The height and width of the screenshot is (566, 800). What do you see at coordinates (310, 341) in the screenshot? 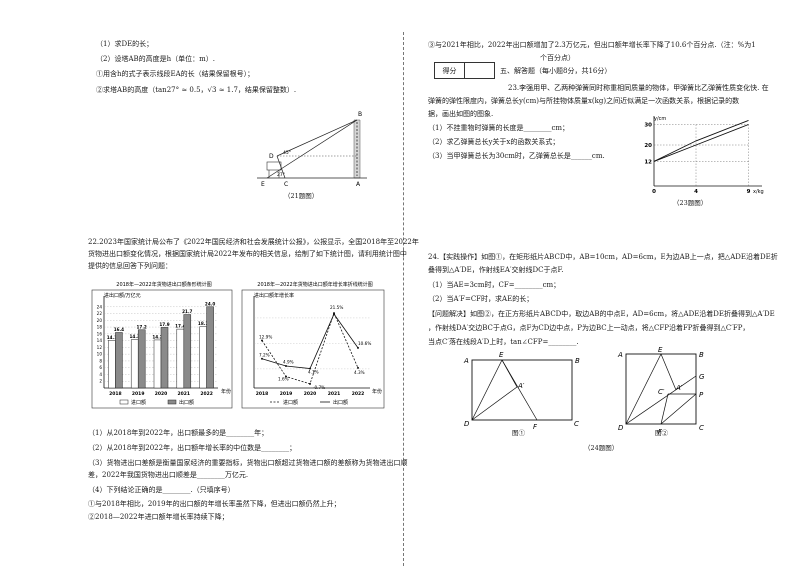
I see `line-series-path` at bounding box center [310, 341].